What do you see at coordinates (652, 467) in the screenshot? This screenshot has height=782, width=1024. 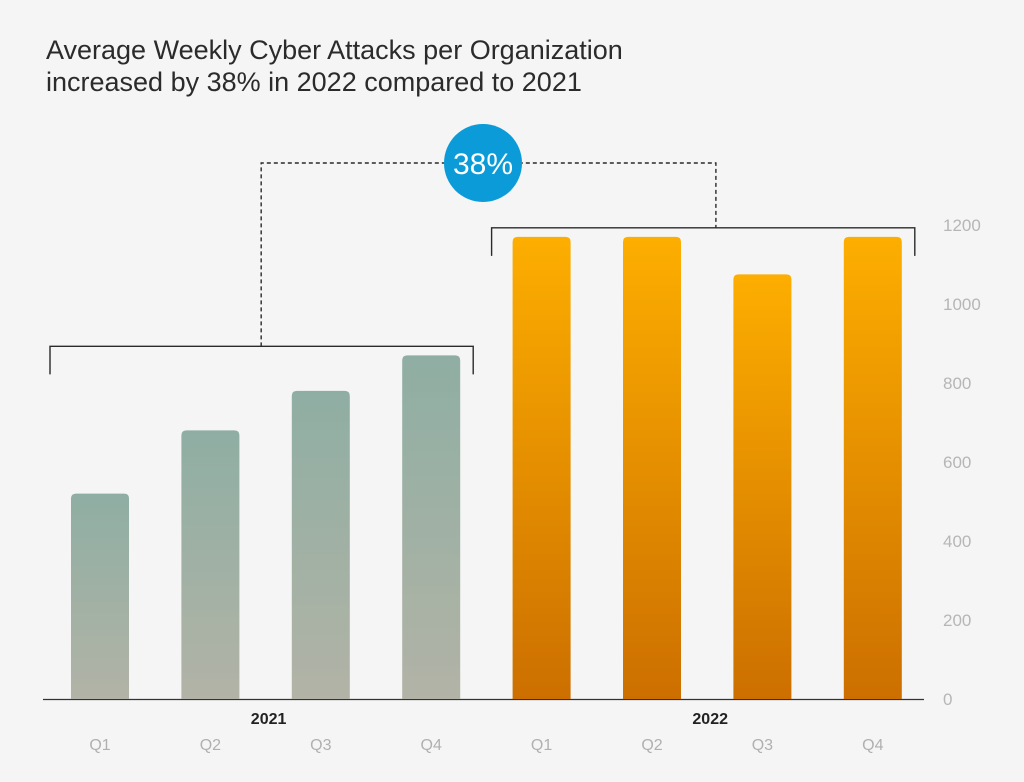 I see `bar-2022-Q2` at bounding box center [652, 467].